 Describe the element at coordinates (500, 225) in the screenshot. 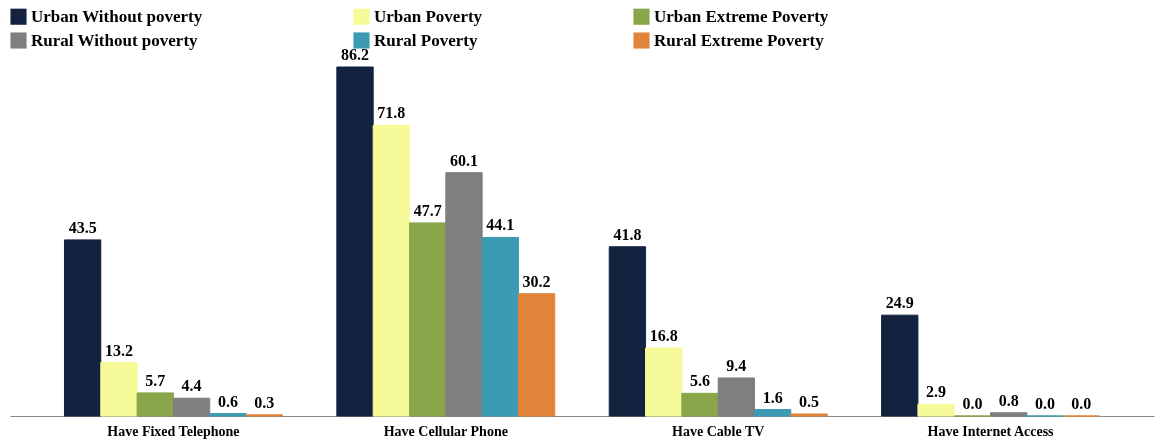

I see `data-label: 44.1` at that location.